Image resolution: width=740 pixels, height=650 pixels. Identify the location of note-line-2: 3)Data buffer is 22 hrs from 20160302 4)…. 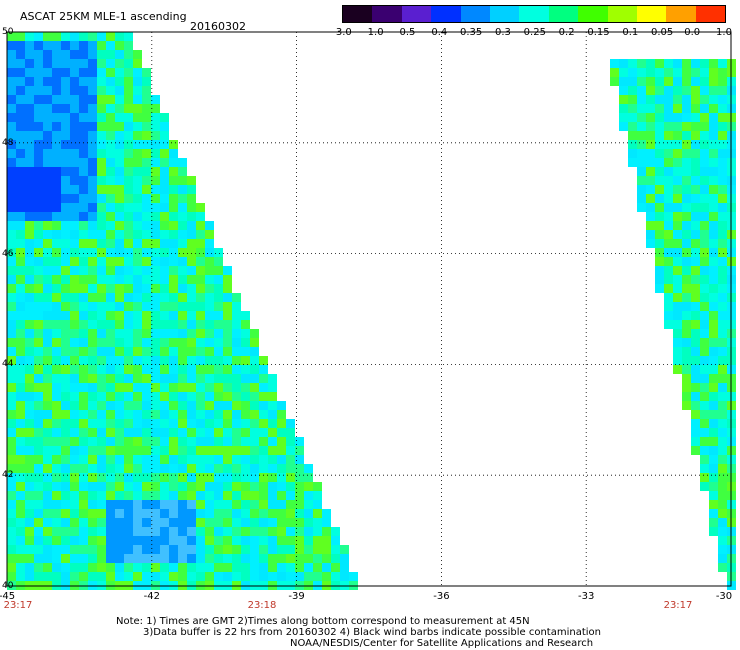
(372, 632).